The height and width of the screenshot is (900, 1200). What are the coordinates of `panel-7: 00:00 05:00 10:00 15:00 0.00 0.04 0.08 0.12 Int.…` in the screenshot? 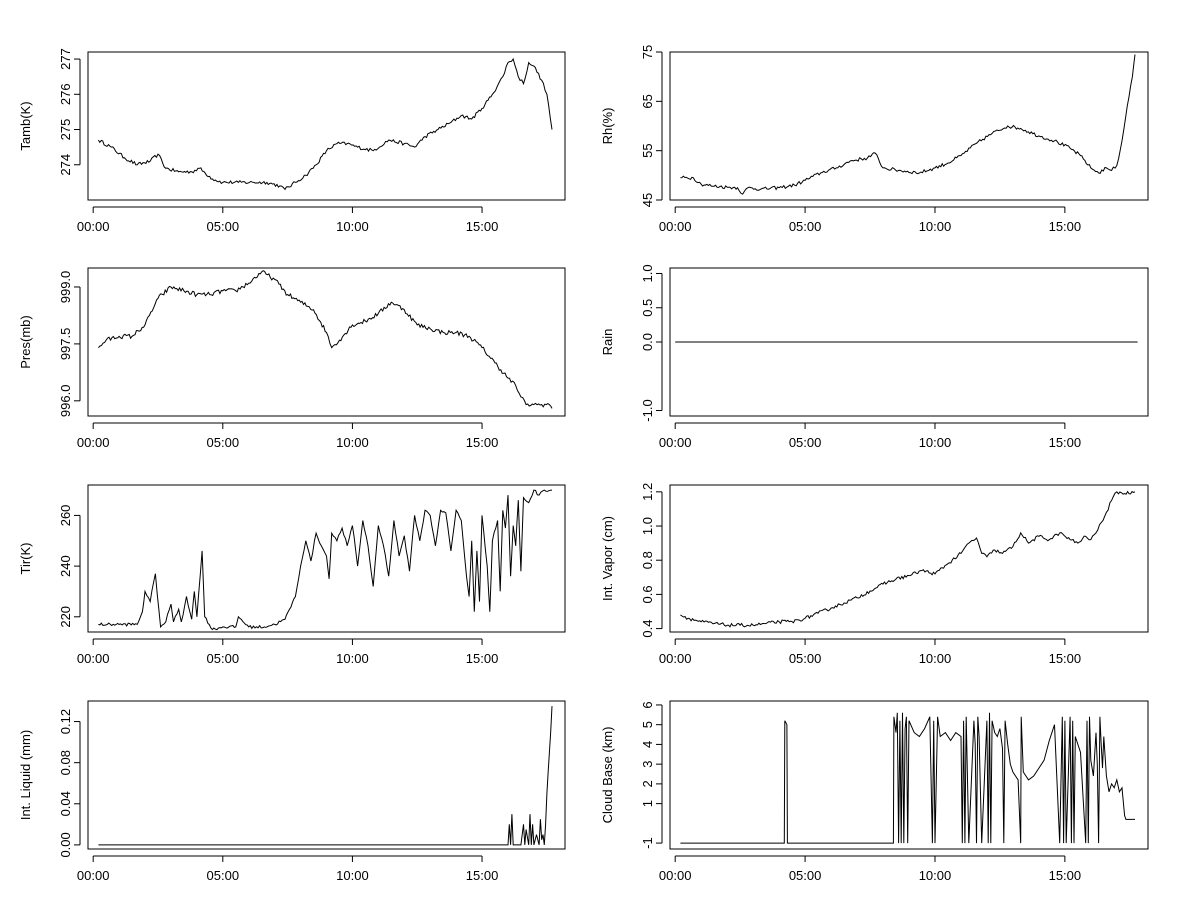 It's located at (292, 791).